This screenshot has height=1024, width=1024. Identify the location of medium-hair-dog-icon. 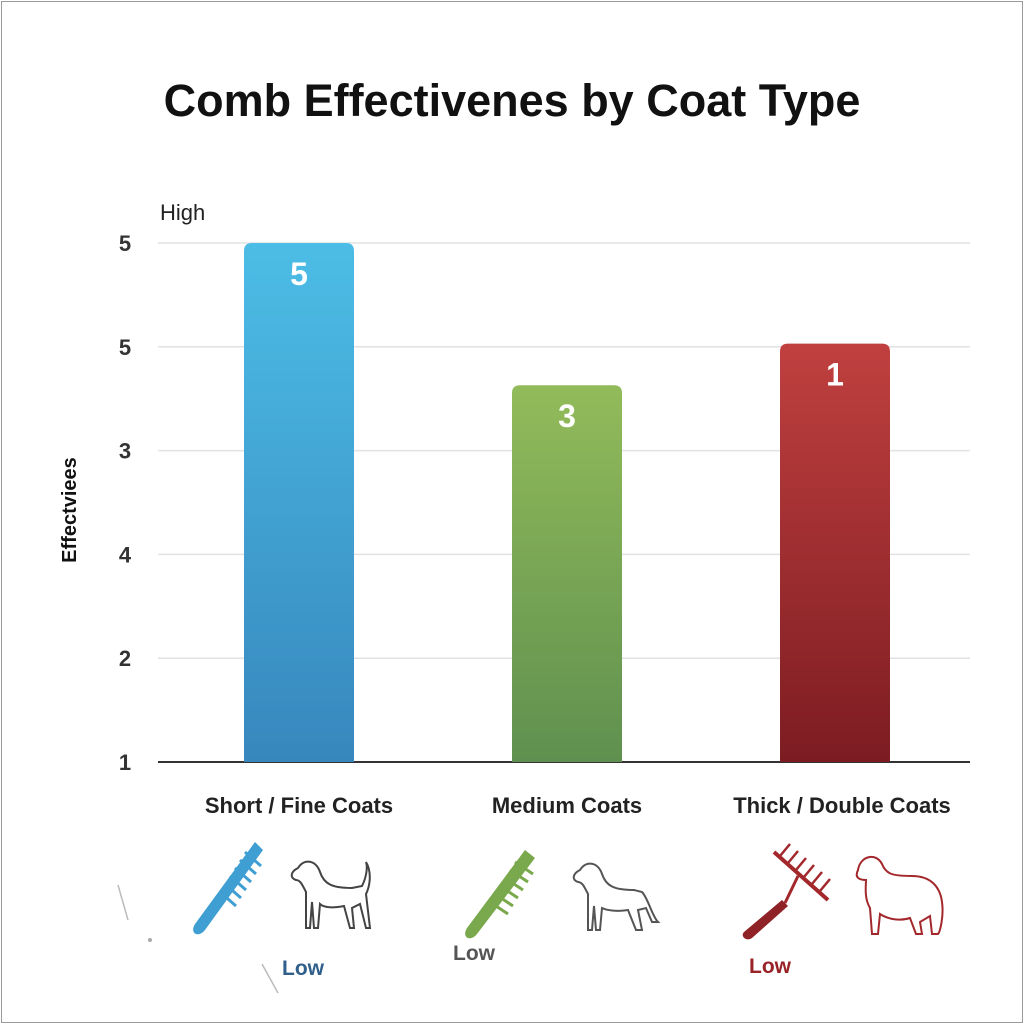
(616, 896).